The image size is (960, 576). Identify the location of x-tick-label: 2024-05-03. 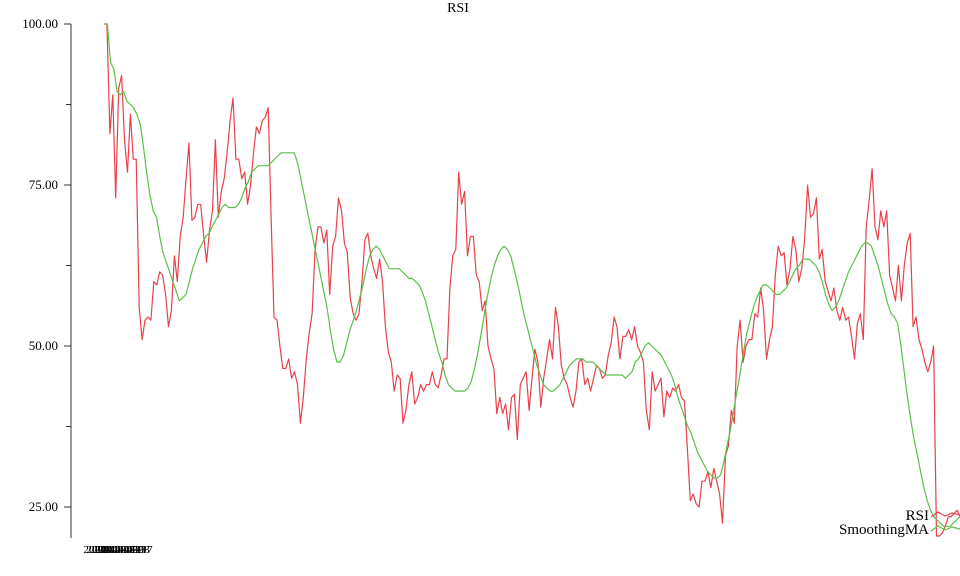
(124, 550).